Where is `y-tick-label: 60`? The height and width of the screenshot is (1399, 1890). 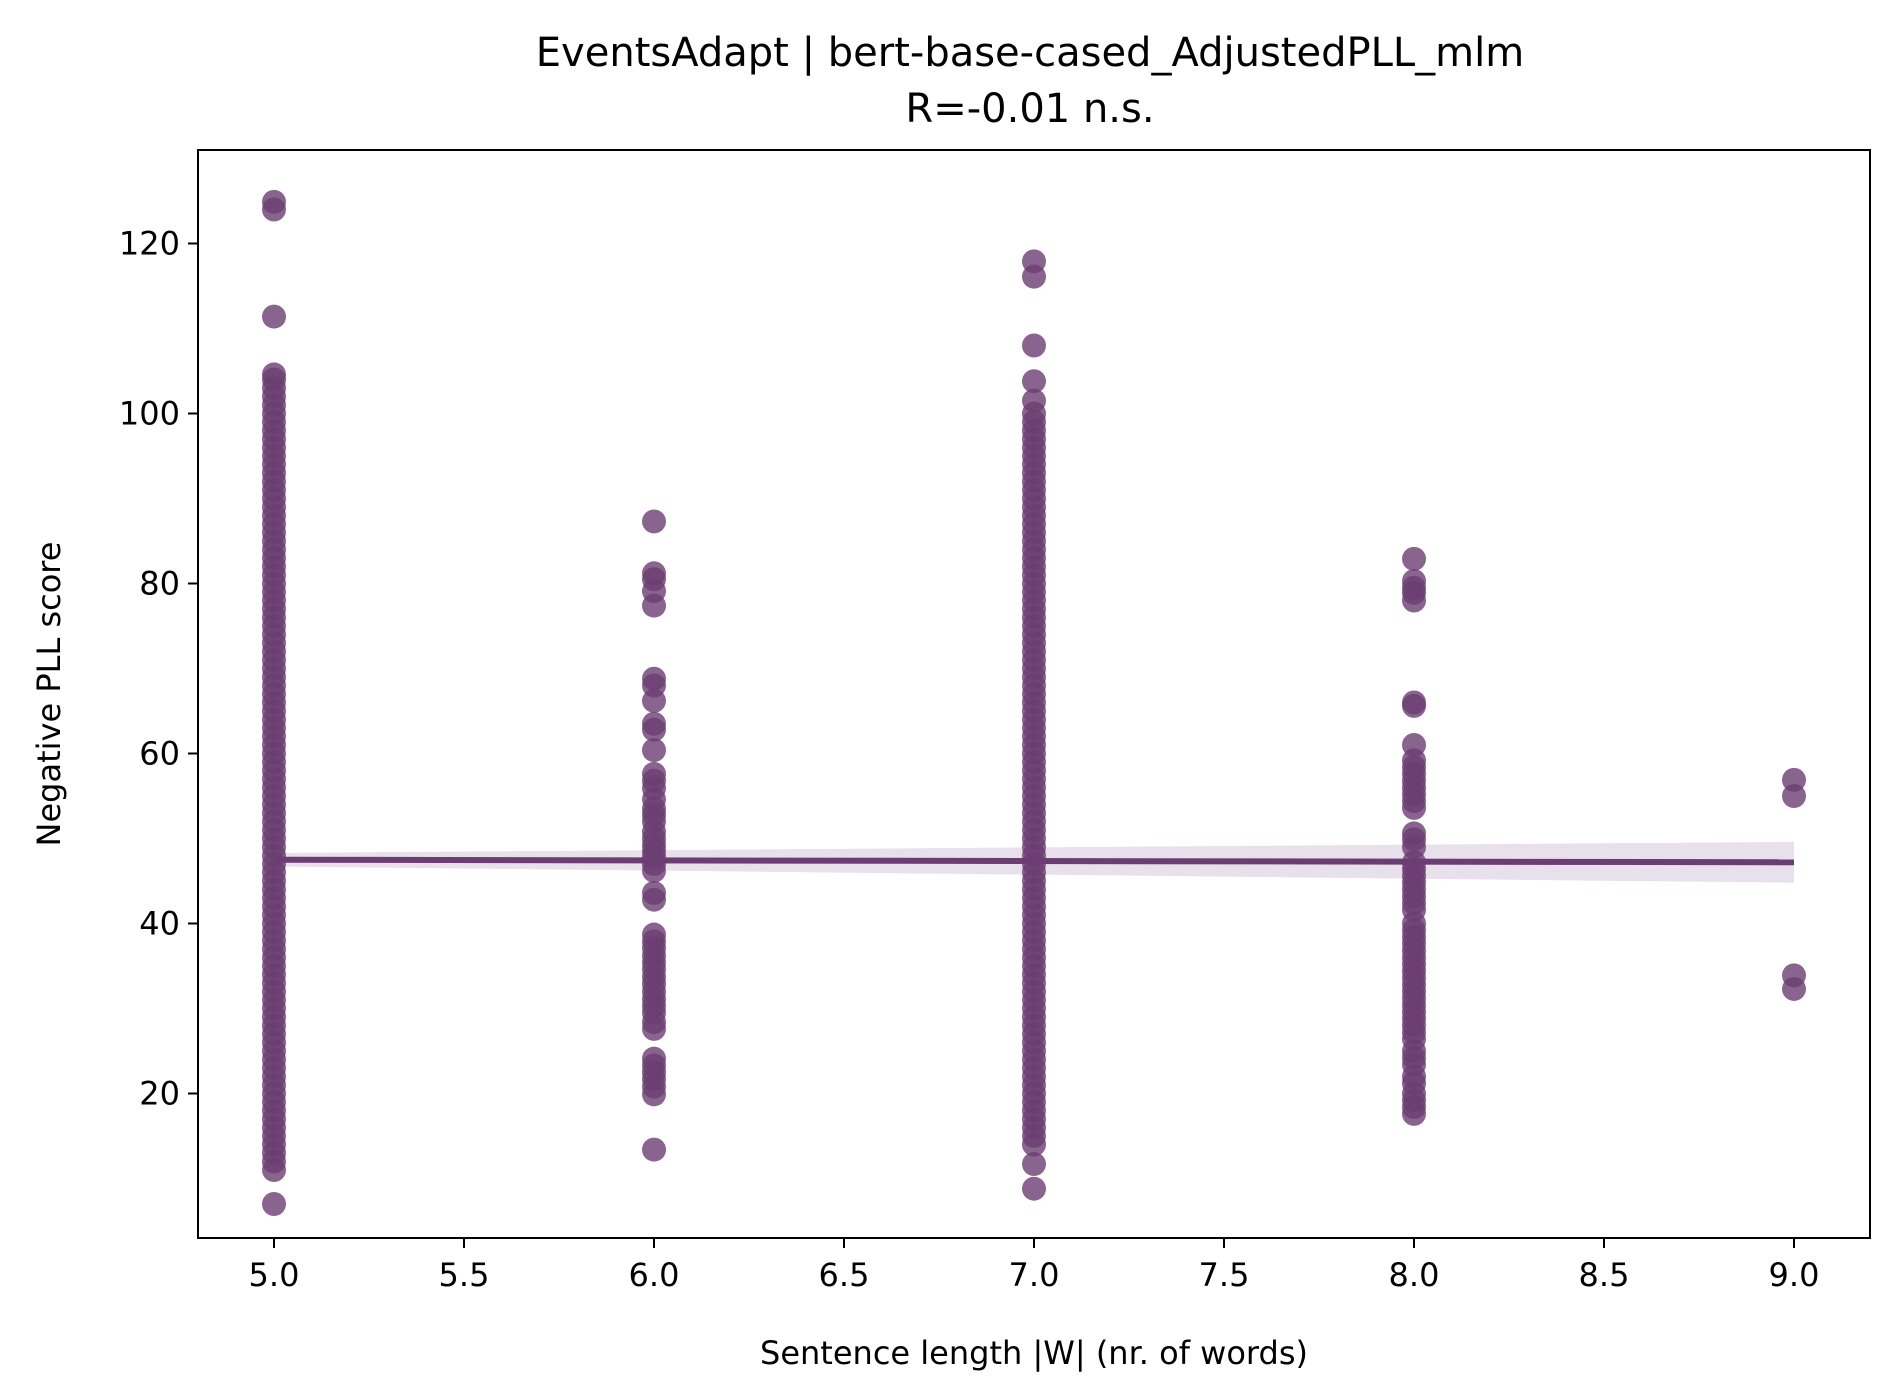 y-tick-label: 60 is located at coordinates (159, 754).